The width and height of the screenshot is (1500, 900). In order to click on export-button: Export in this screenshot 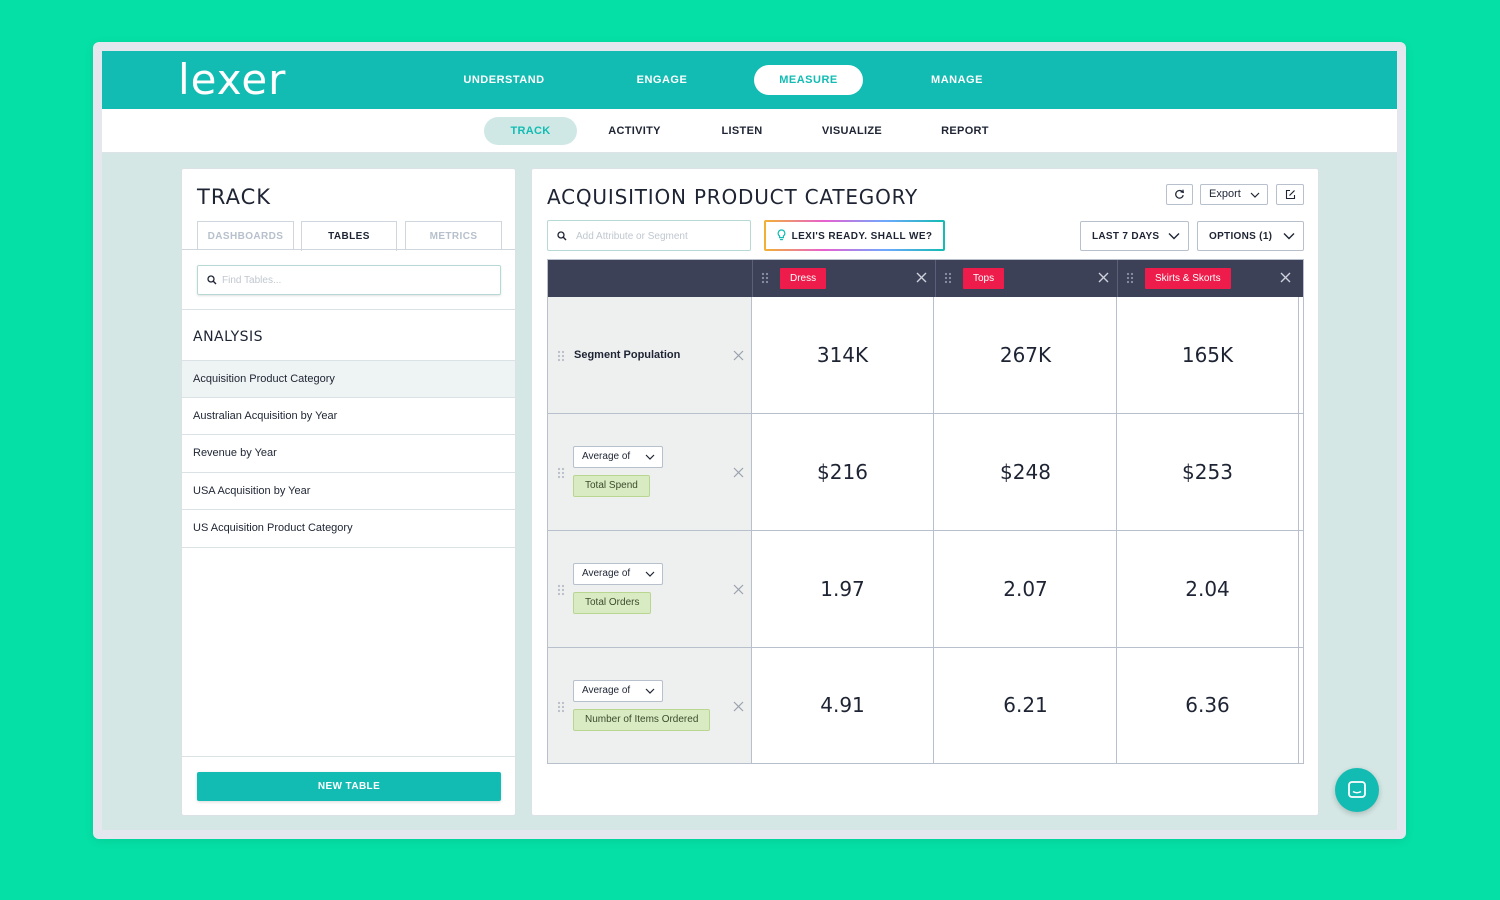, I will do `click(1234, 194)`.